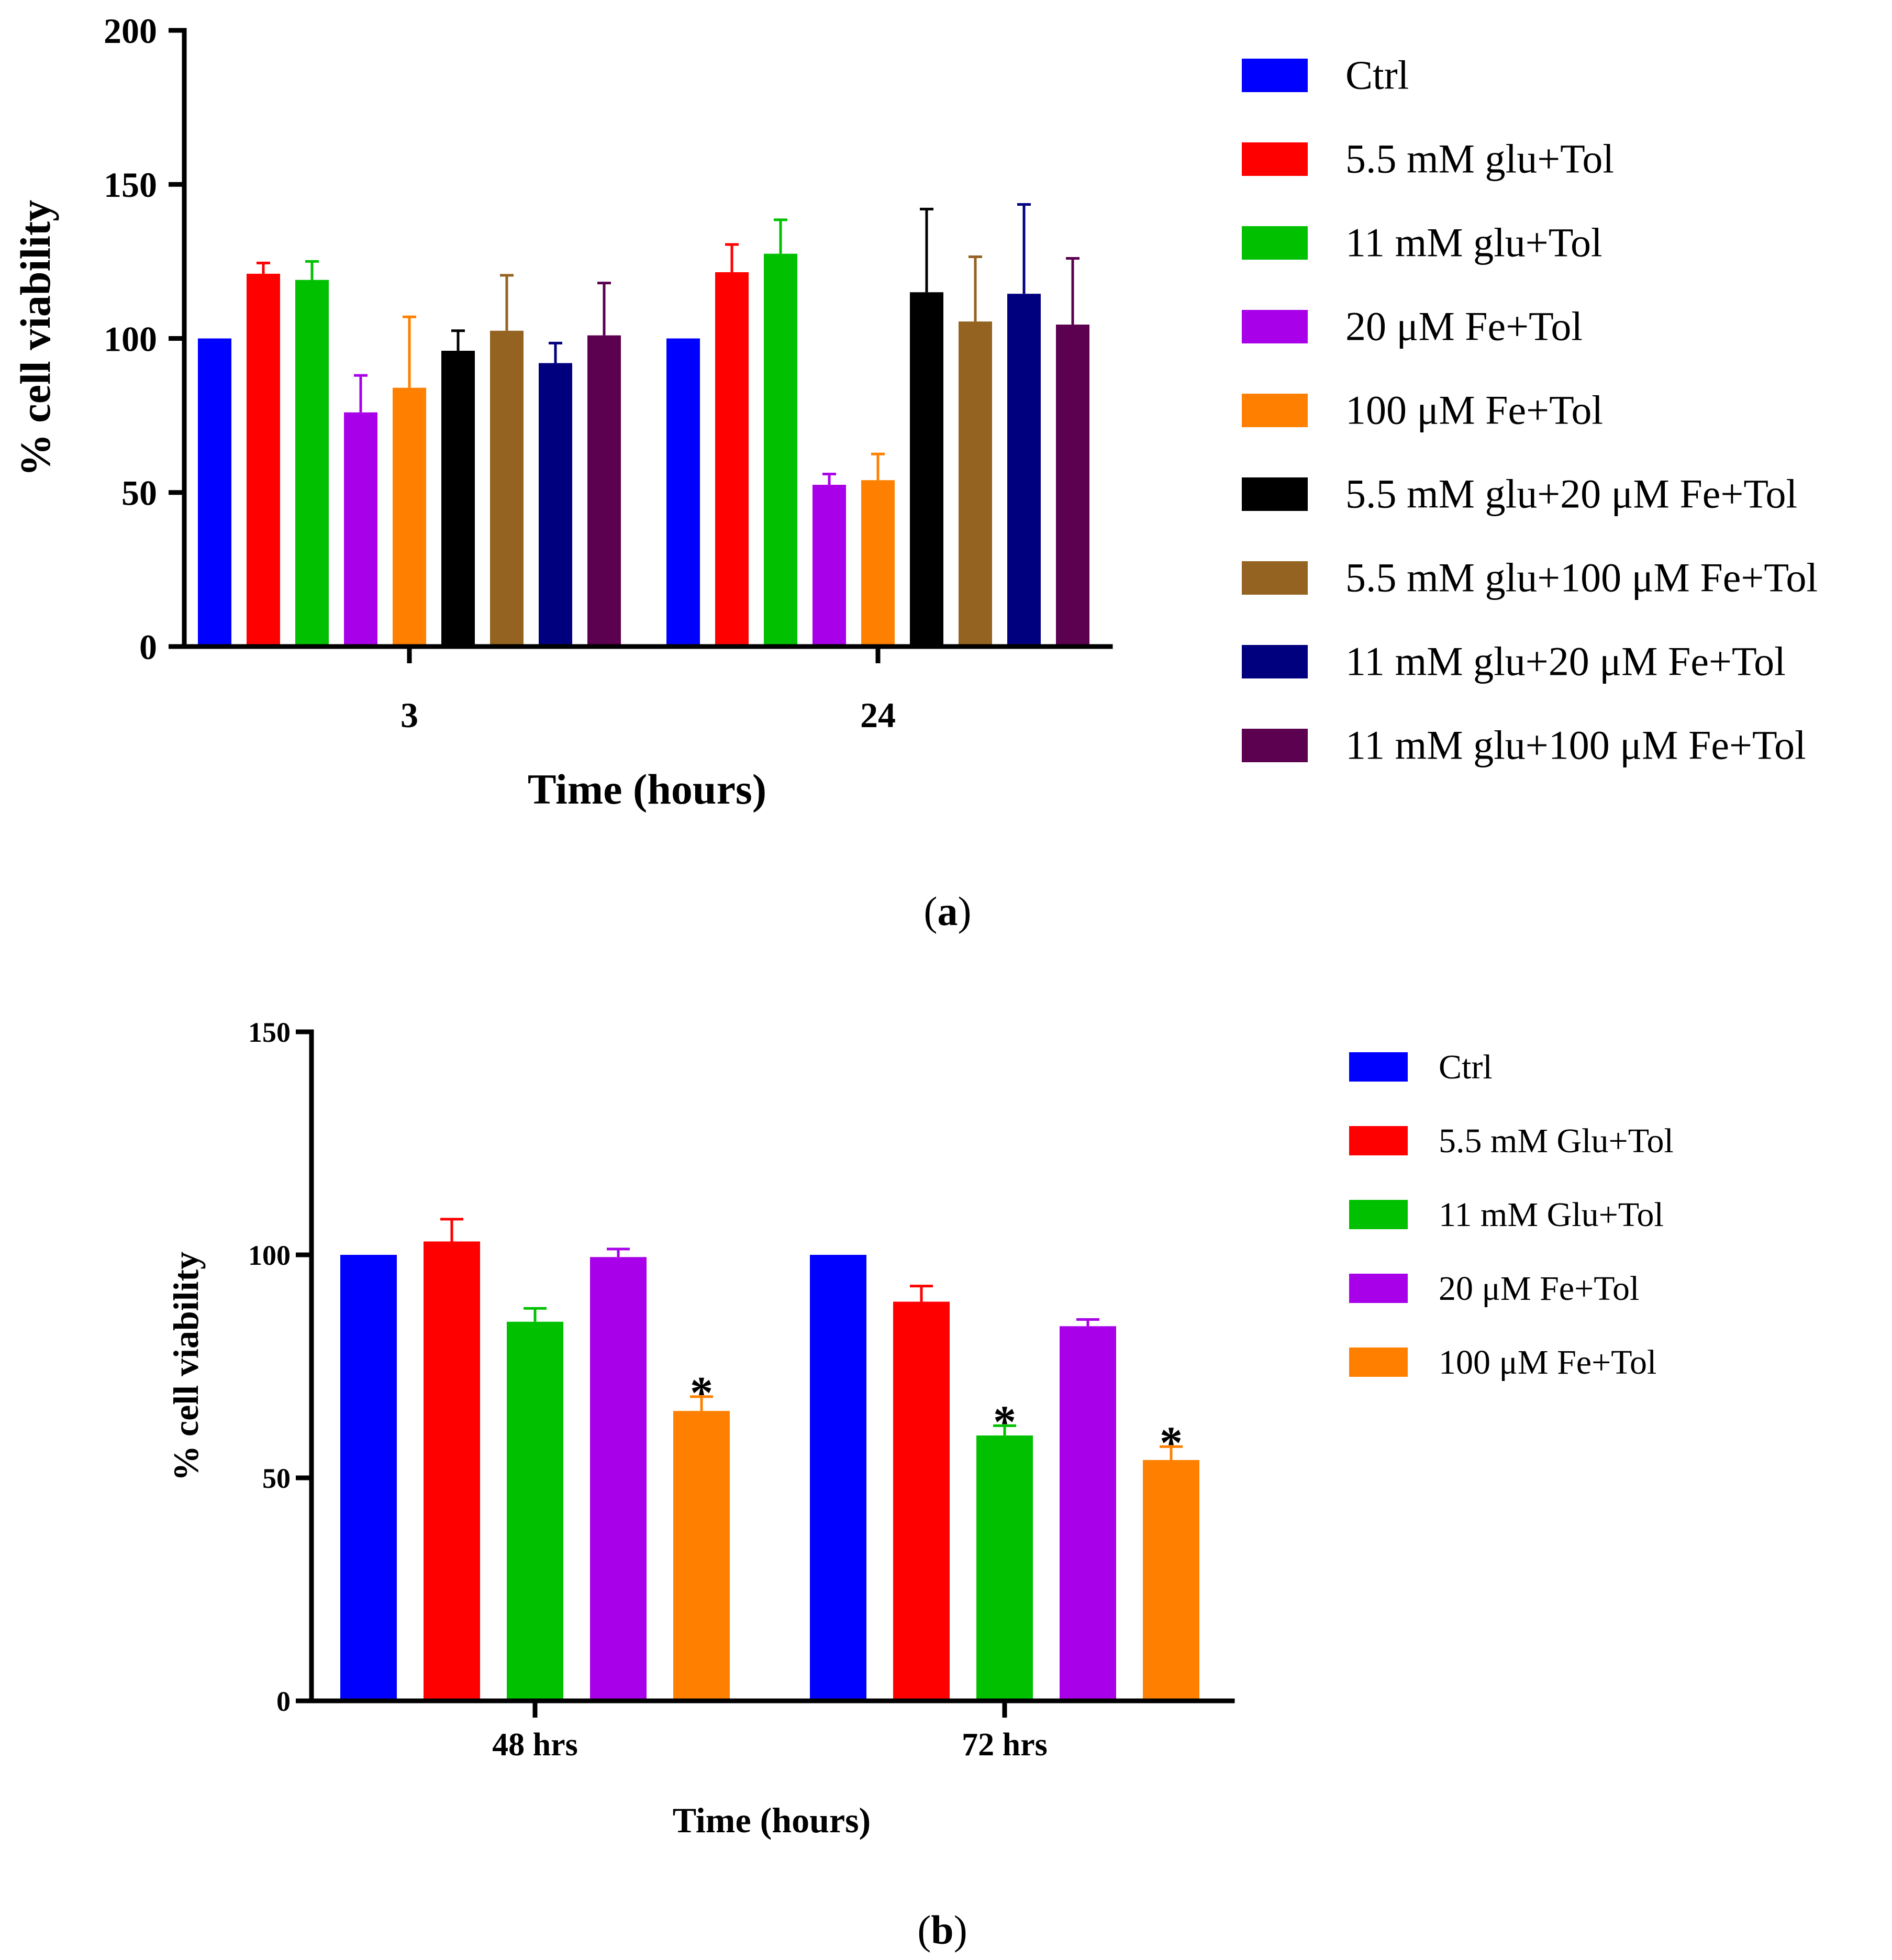 The image size is (1892, 1960). Describe the element at coordinates (618, 1252) in the screenshot. I see `panel-b-error-bar-48-hrs-20-um-fe-tol` at that location.